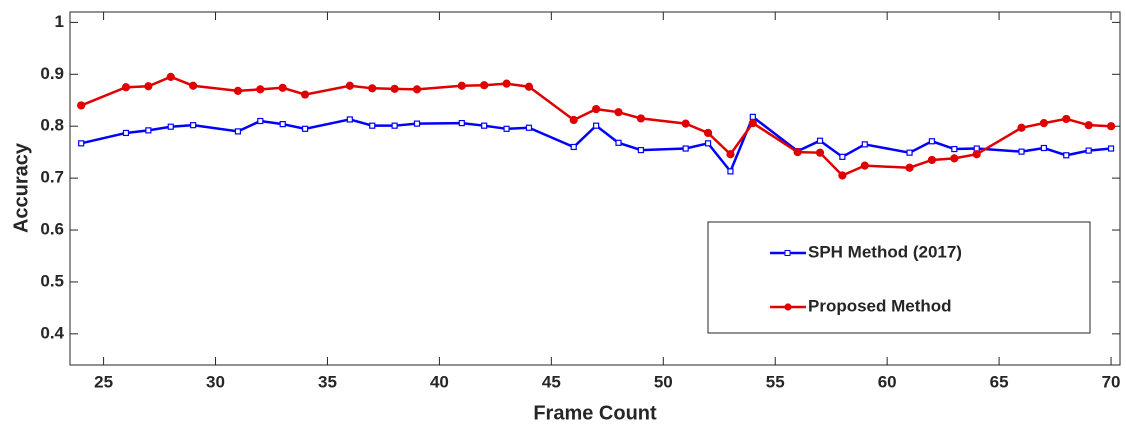 The height and width of the screenshot is (425, 1126). I want to click on x-tick-label: 30, so click(215, 381).